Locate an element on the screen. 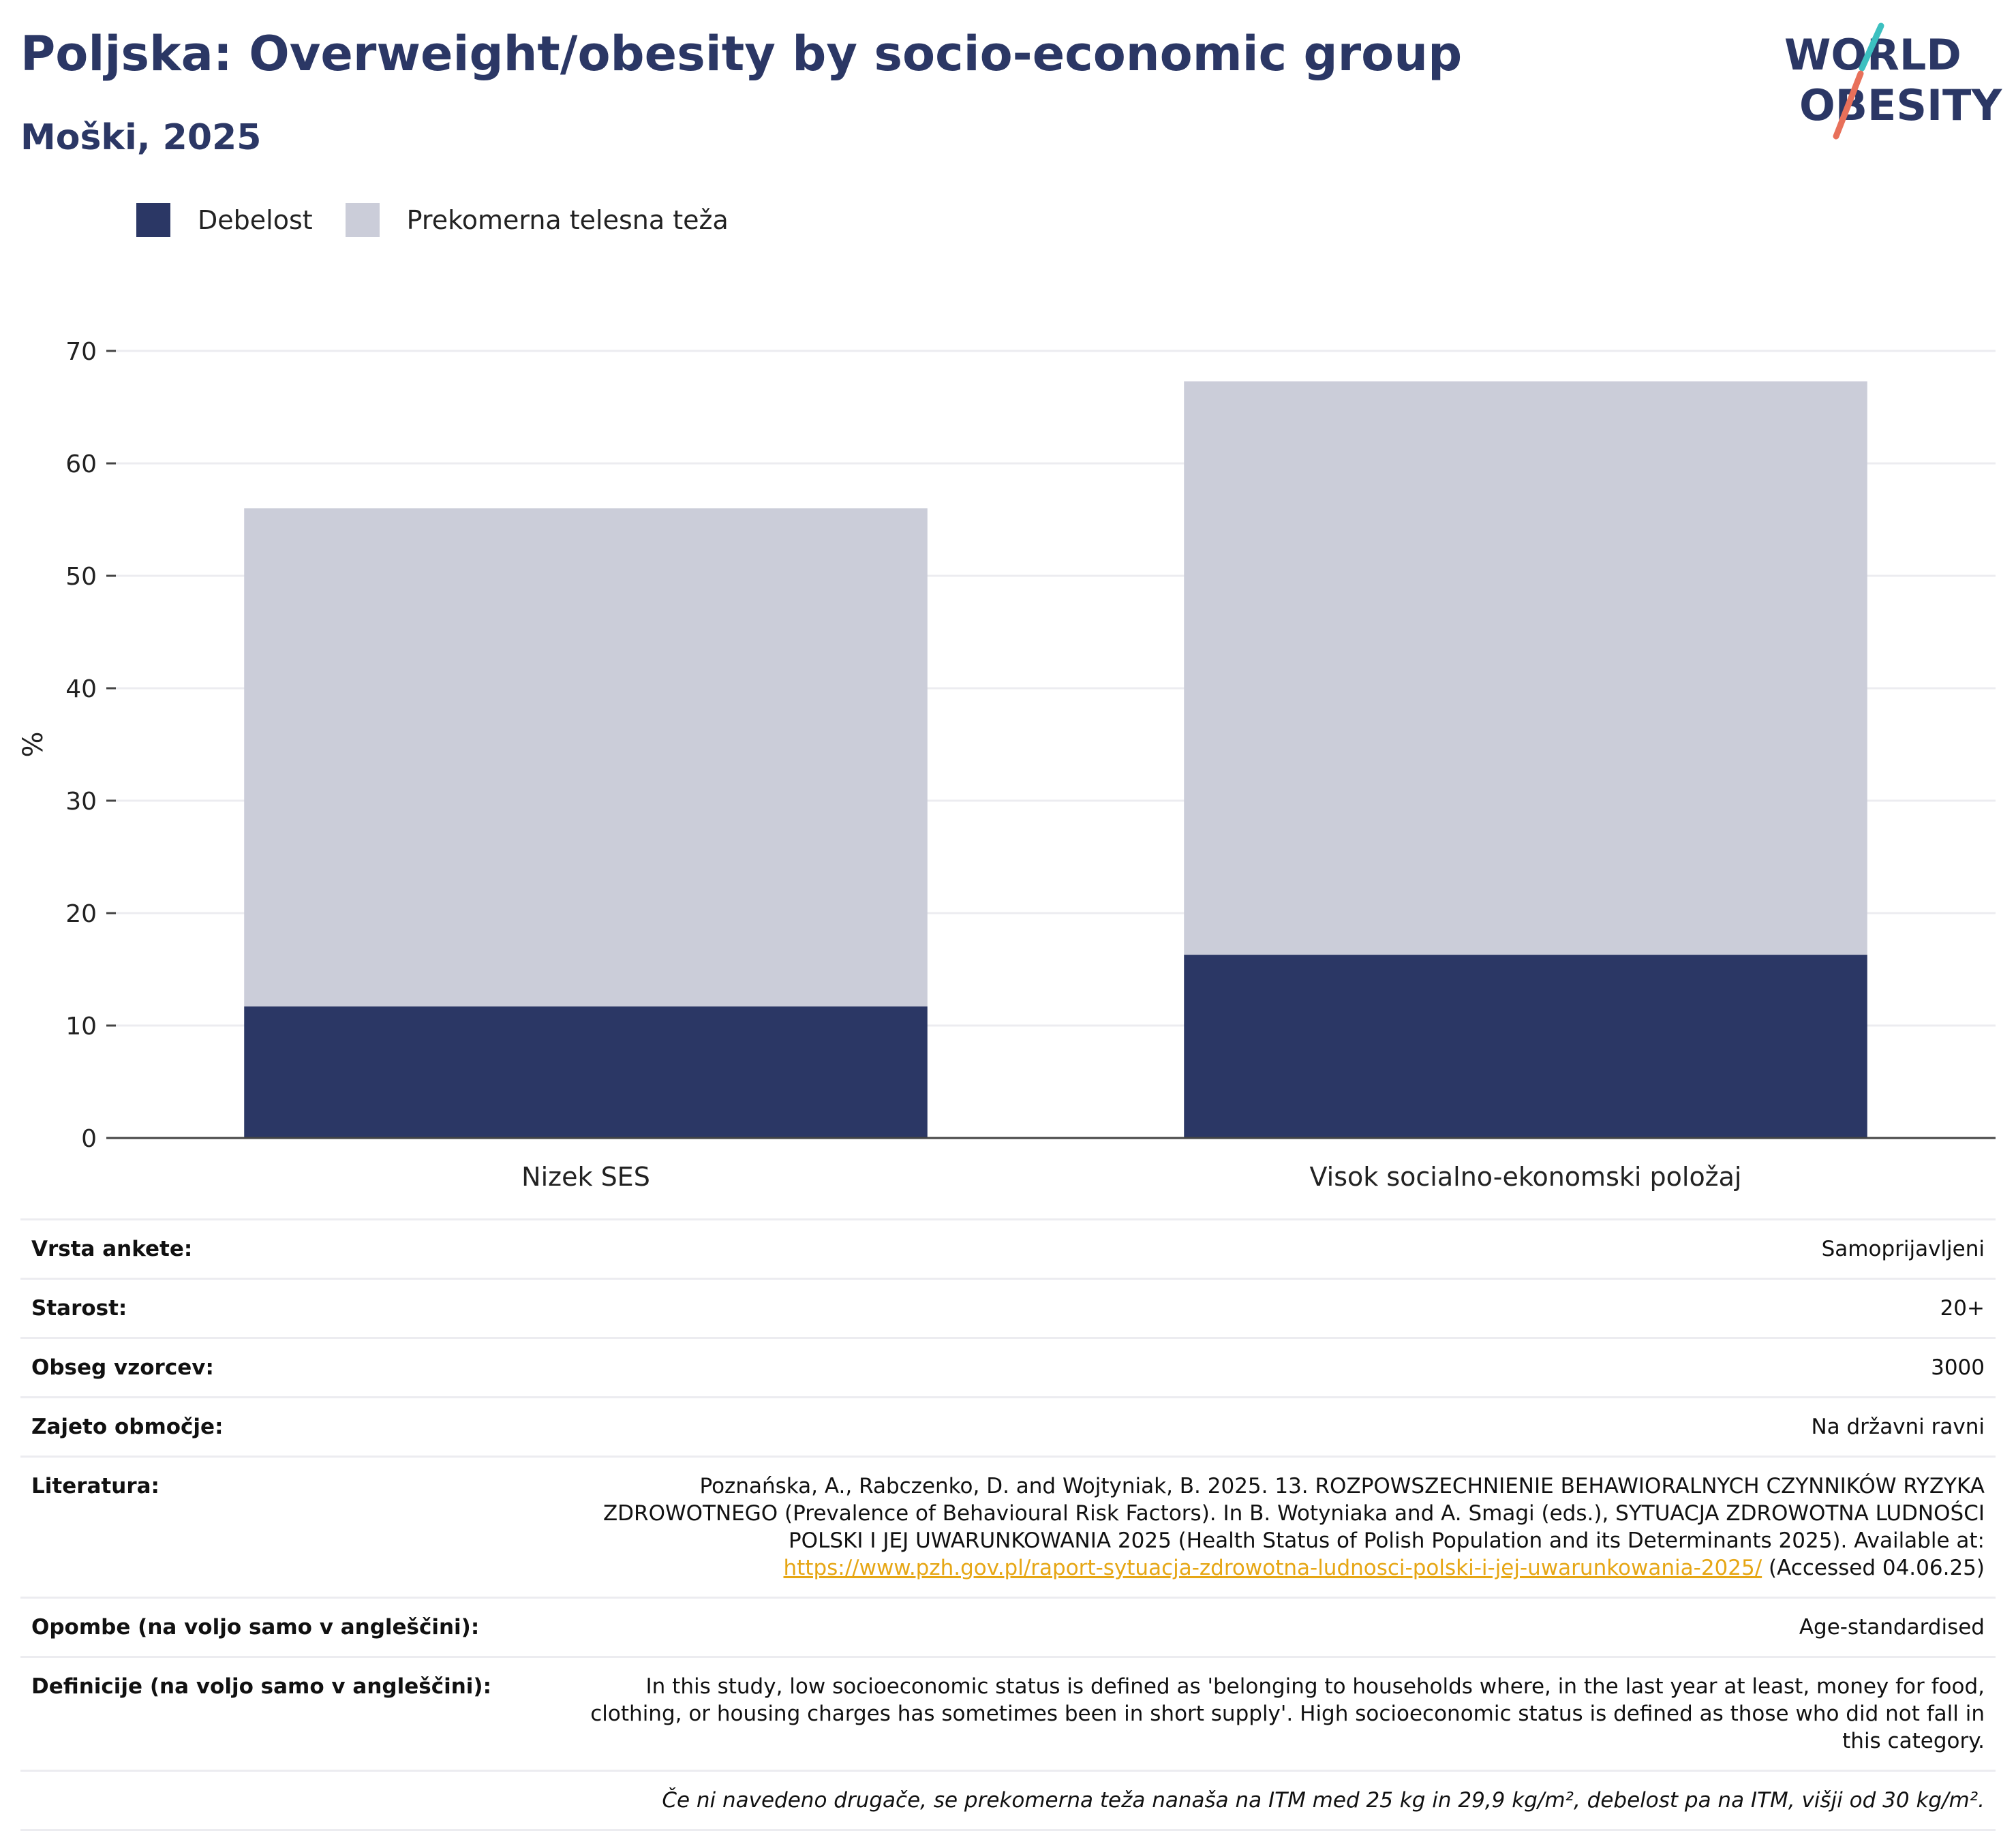  legend-swatch-debelost is located at coordinates (153, 220).